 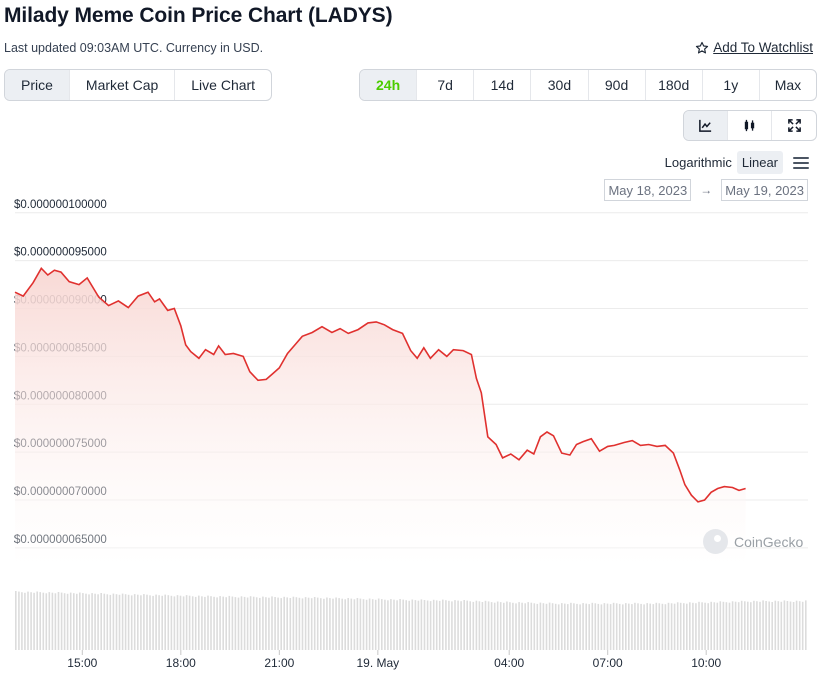 I want to click on range-30d: 30d, so click(x=560, y=85).